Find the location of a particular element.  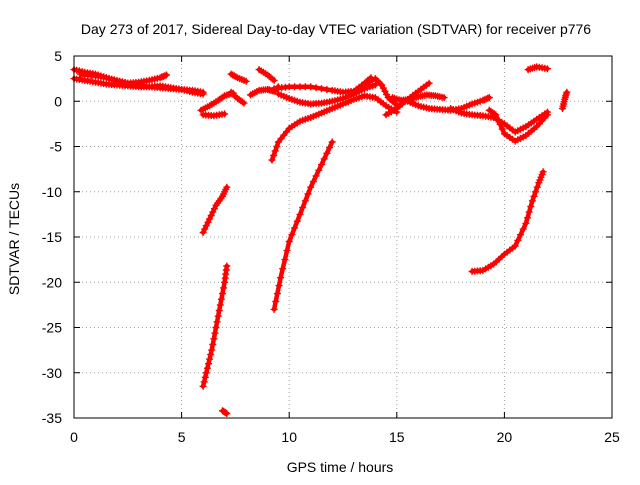

y-axis-label: SDTVAR / TECUs is located at coordinates (14, 239).